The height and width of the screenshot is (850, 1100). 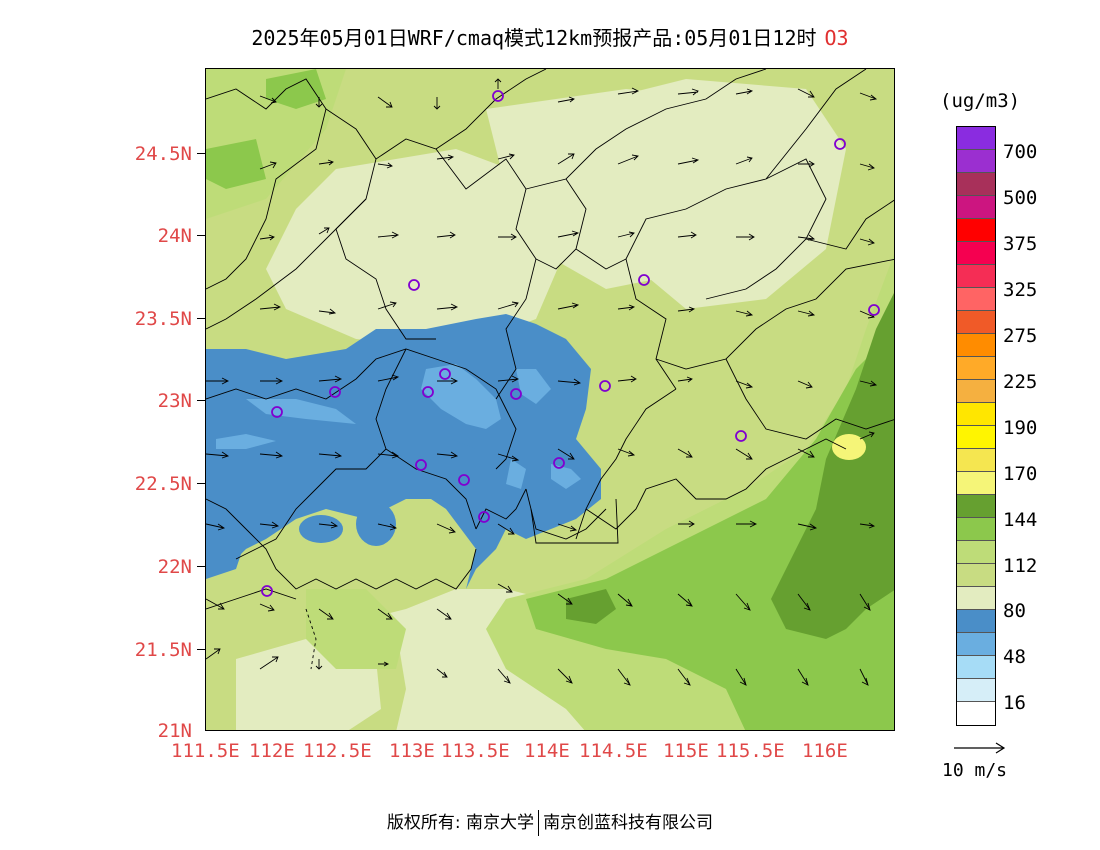 I want to click on lon-label: 115E, so click(x=686, y=751).